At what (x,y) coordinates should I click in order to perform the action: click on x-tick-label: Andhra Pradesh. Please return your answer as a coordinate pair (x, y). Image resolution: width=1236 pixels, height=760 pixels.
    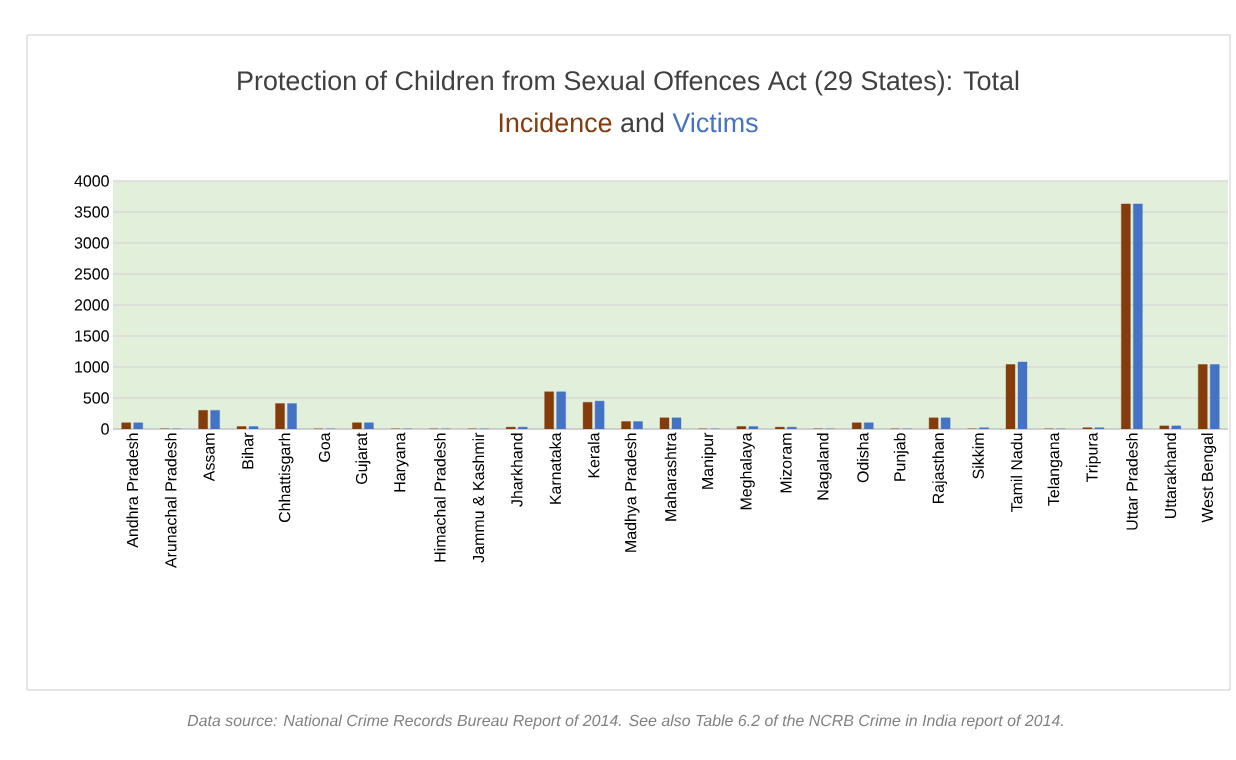
    Looking at the image, I should click on (132, 490).